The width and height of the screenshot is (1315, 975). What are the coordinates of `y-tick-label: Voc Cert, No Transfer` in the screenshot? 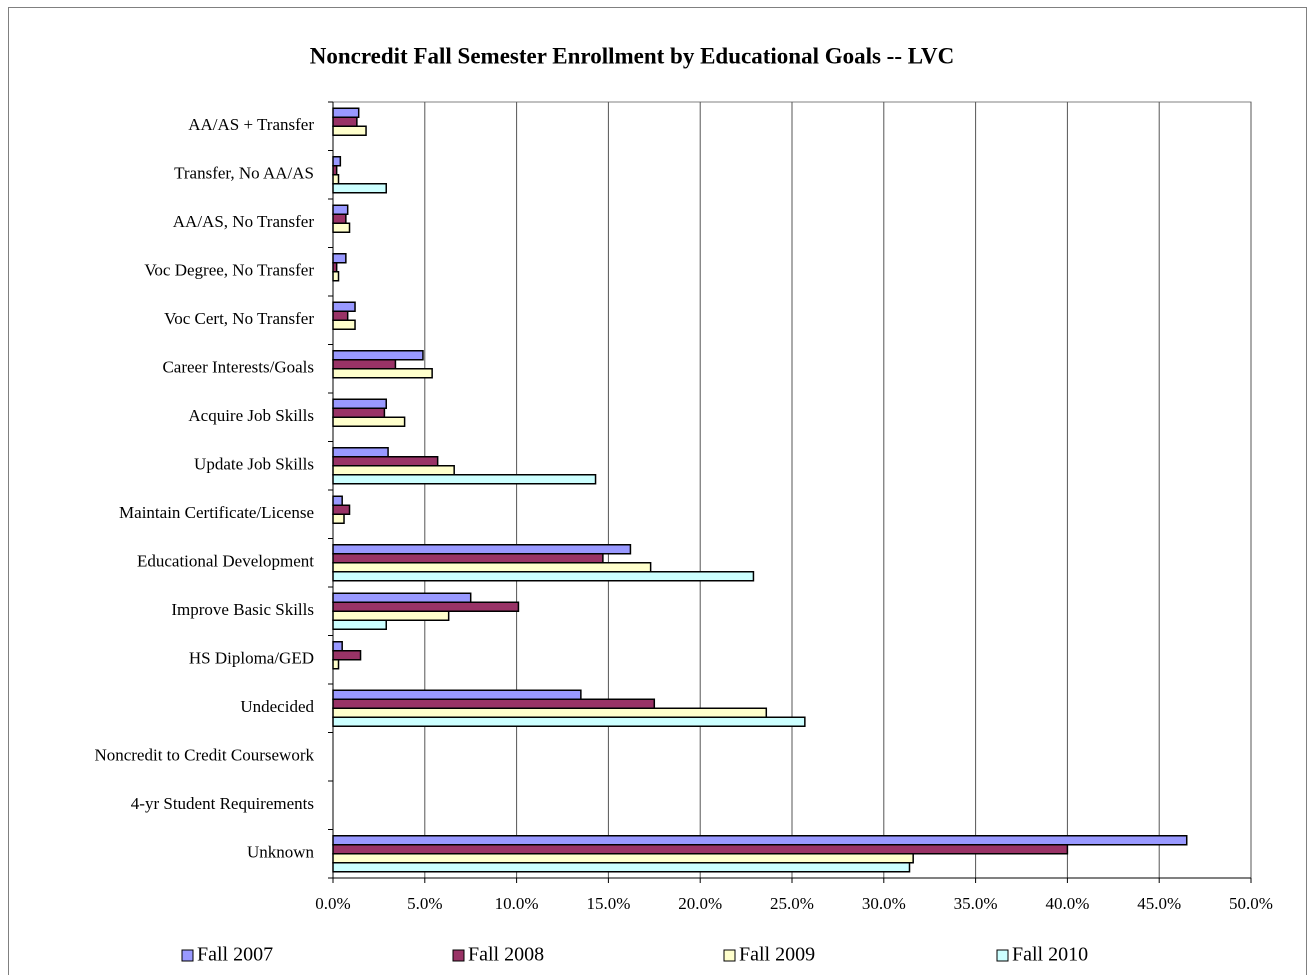 It's located at (239, 318).